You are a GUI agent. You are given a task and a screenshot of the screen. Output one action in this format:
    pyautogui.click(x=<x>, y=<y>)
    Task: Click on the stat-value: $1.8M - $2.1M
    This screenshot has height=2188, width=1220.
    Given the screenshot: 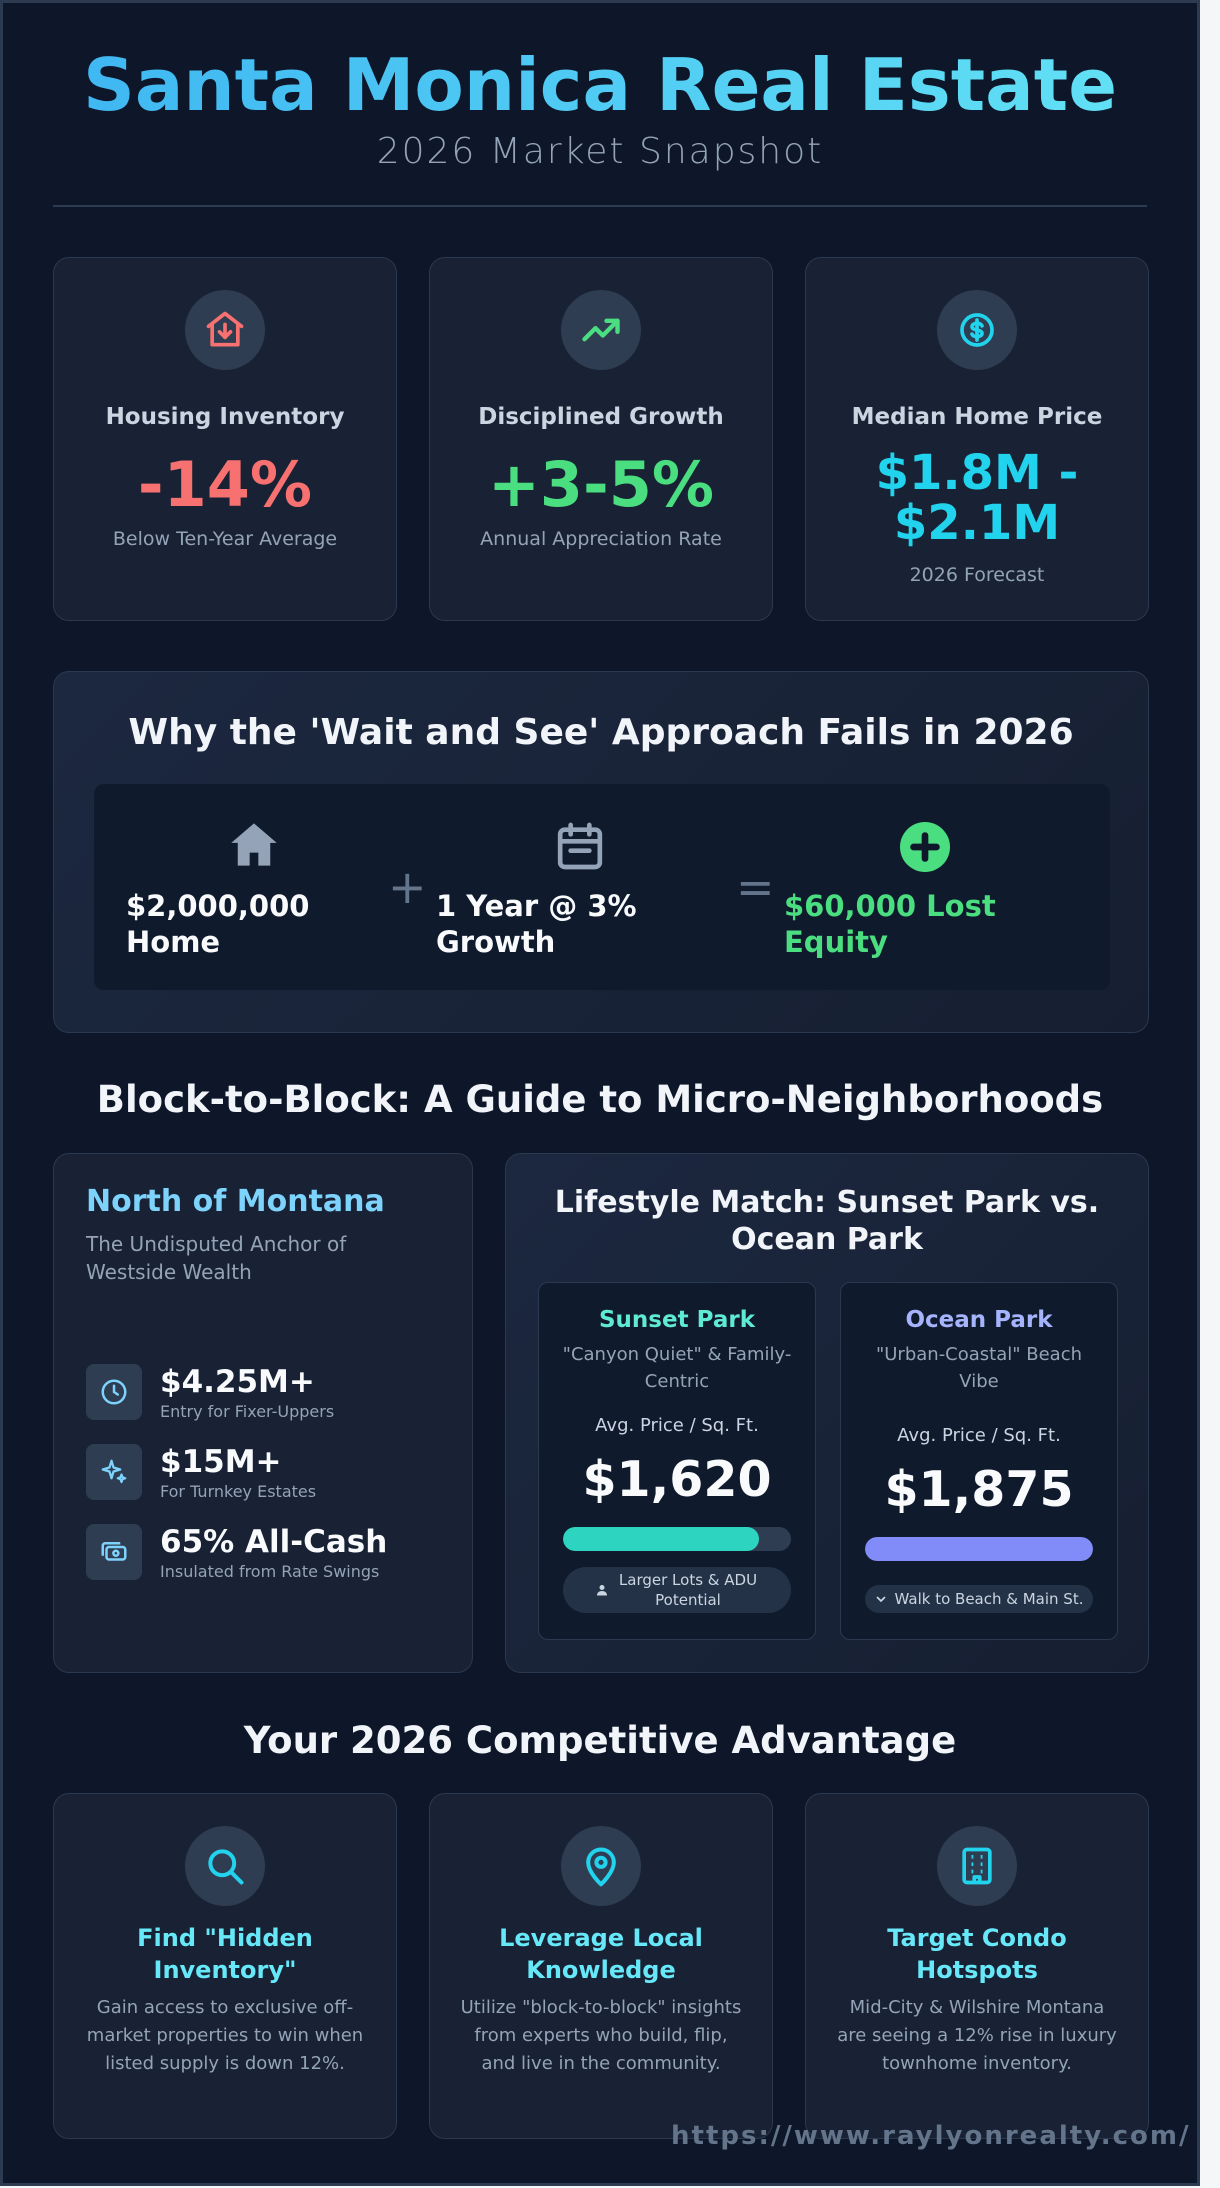 What is the action you would take?
    pyautogui.click(x=977, y=498)
    